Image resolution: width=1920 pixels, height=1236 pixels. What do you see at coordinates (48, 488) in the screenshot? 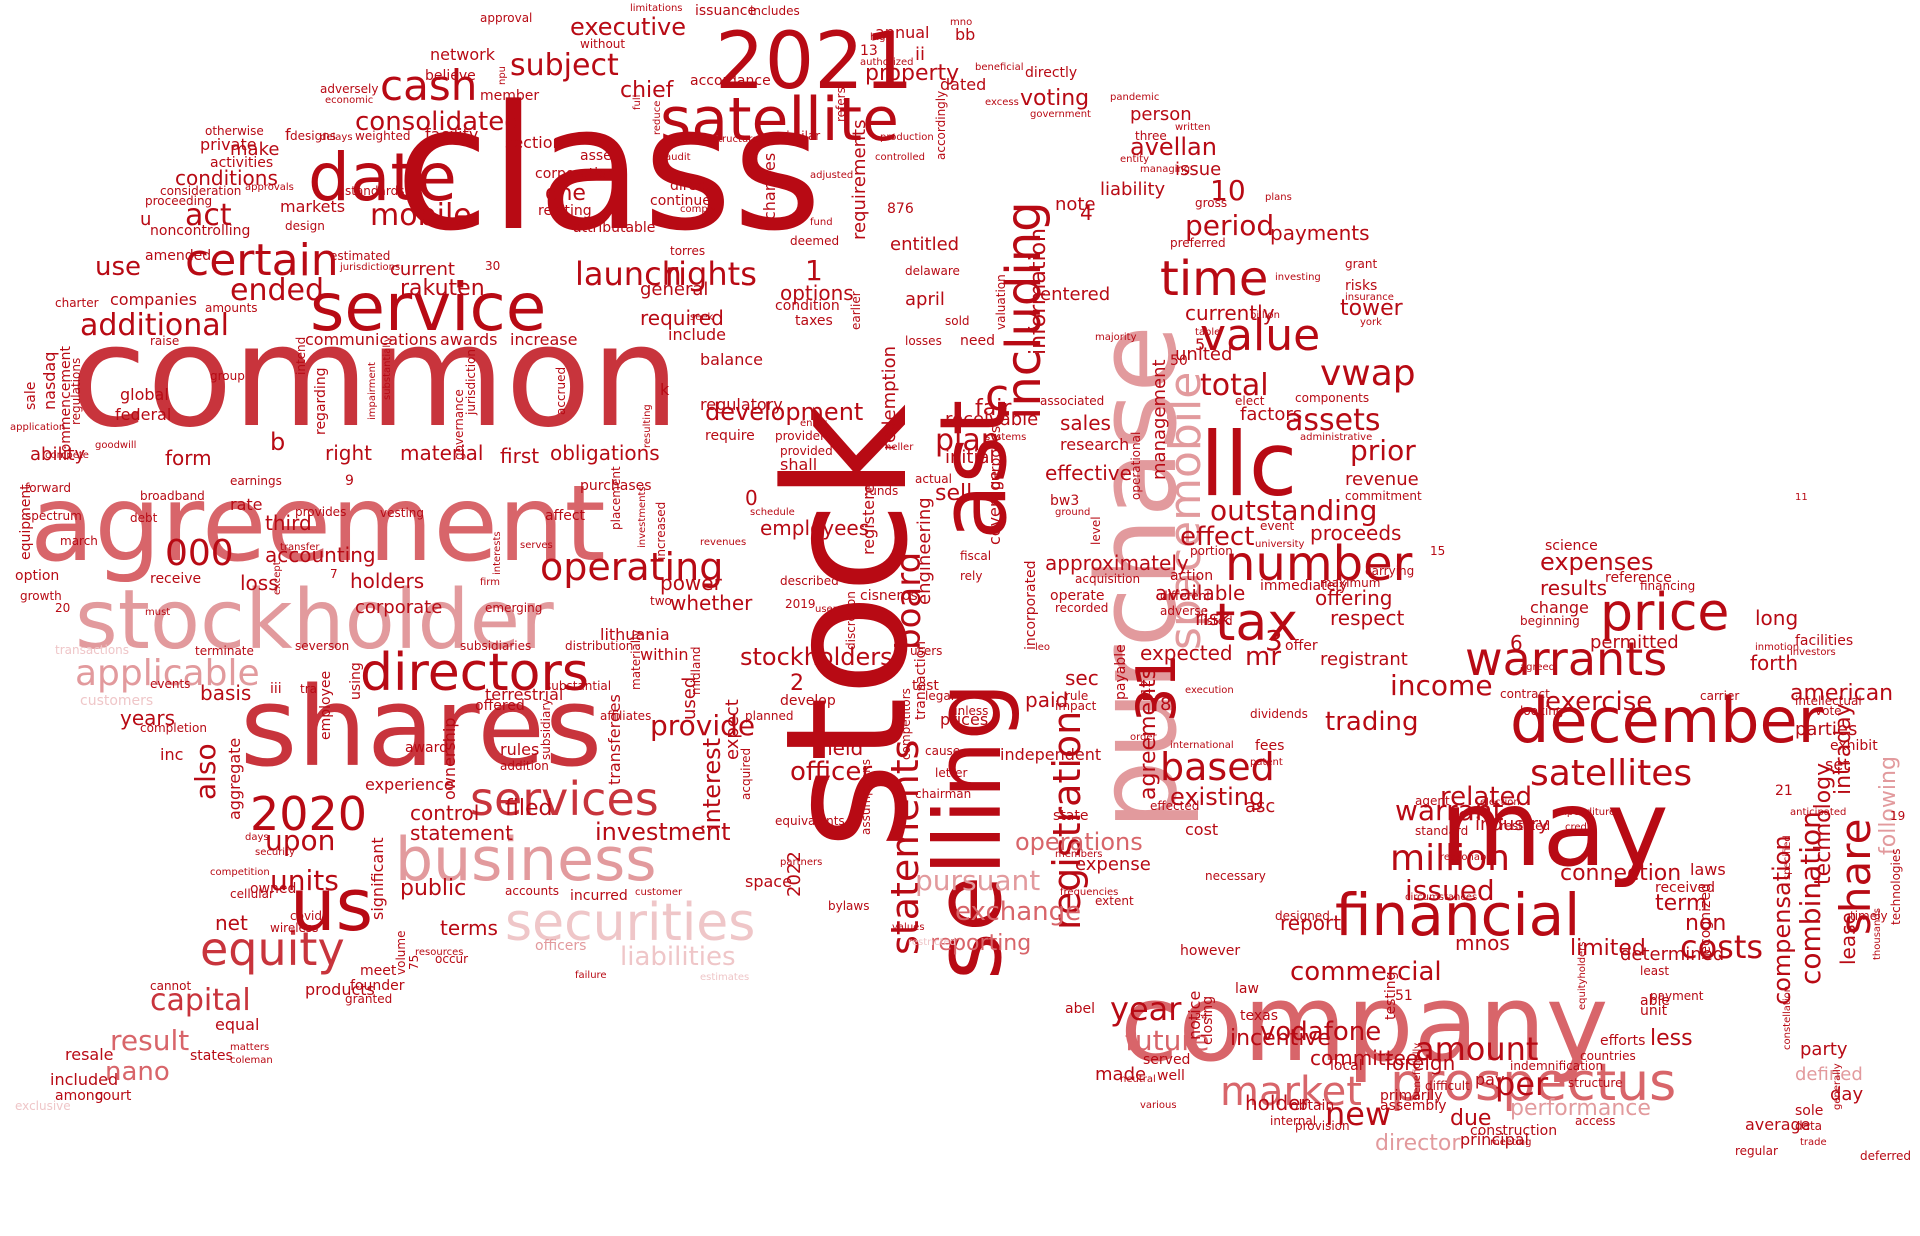
I see `cloud-word: forward` at bounding box center [48, 488].